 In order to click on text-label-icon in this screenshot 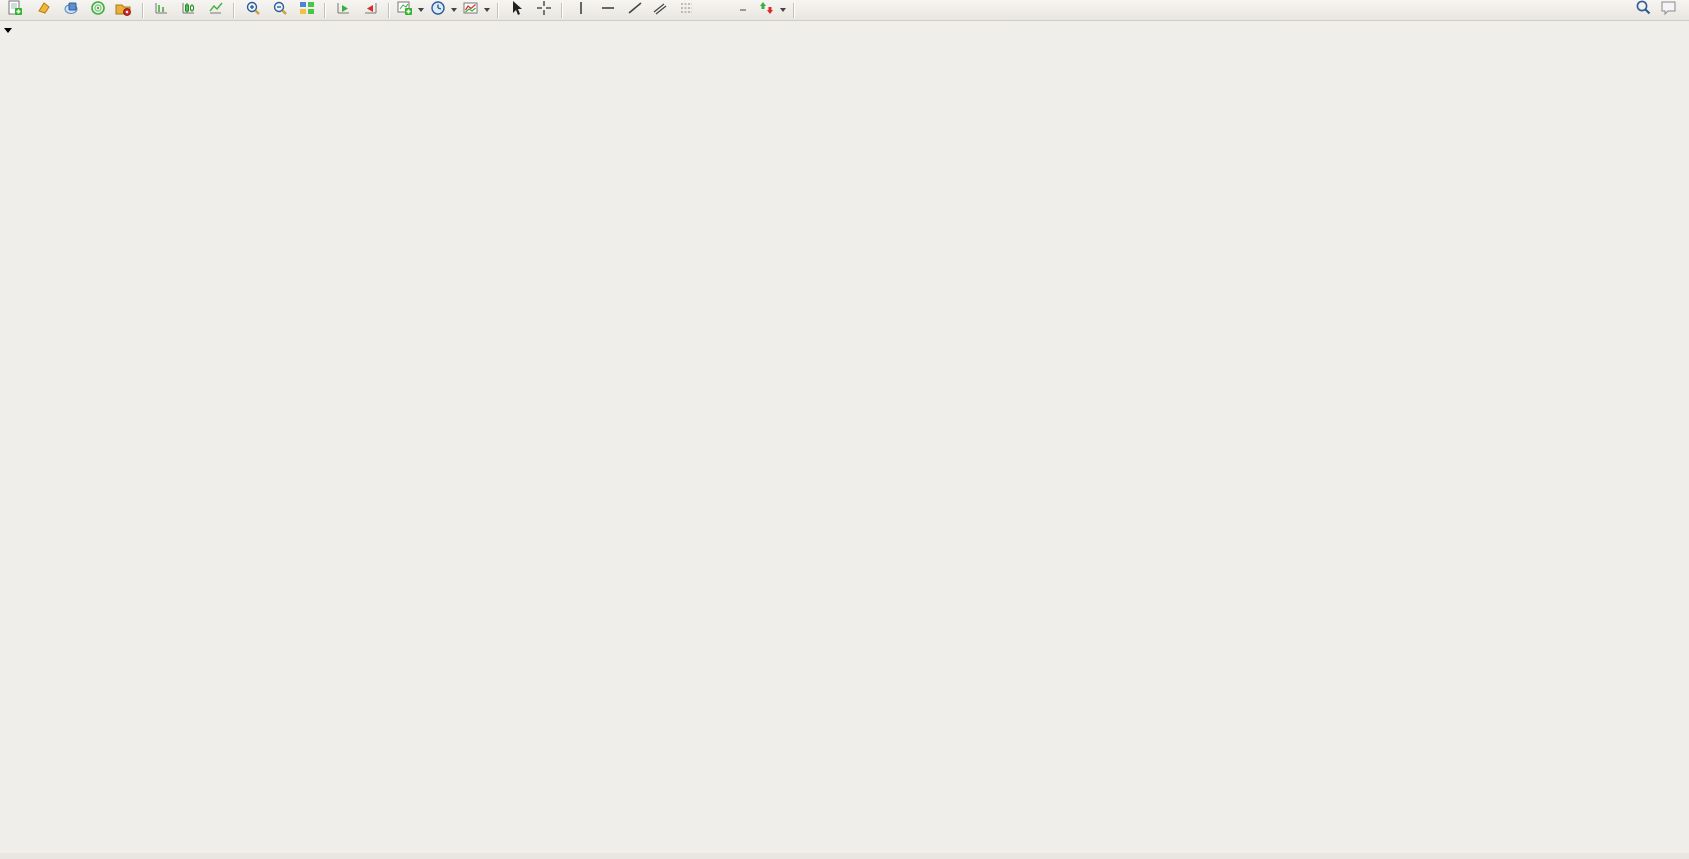, I will do `click(742, 10)`.